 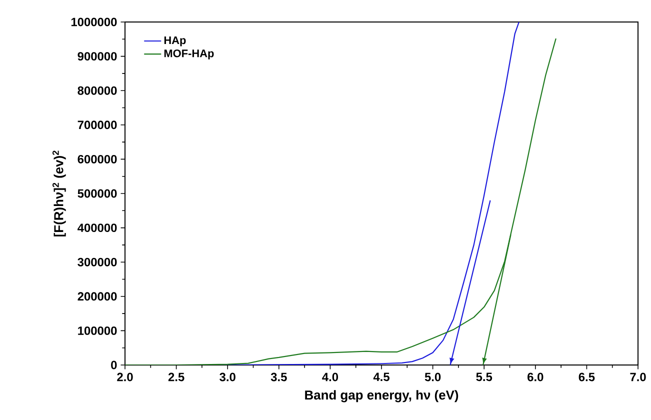 What do you see at coordinates (97, 56) in the screenshot?
I see `y-tick-label: 900000` at bounding box center [97, 56].